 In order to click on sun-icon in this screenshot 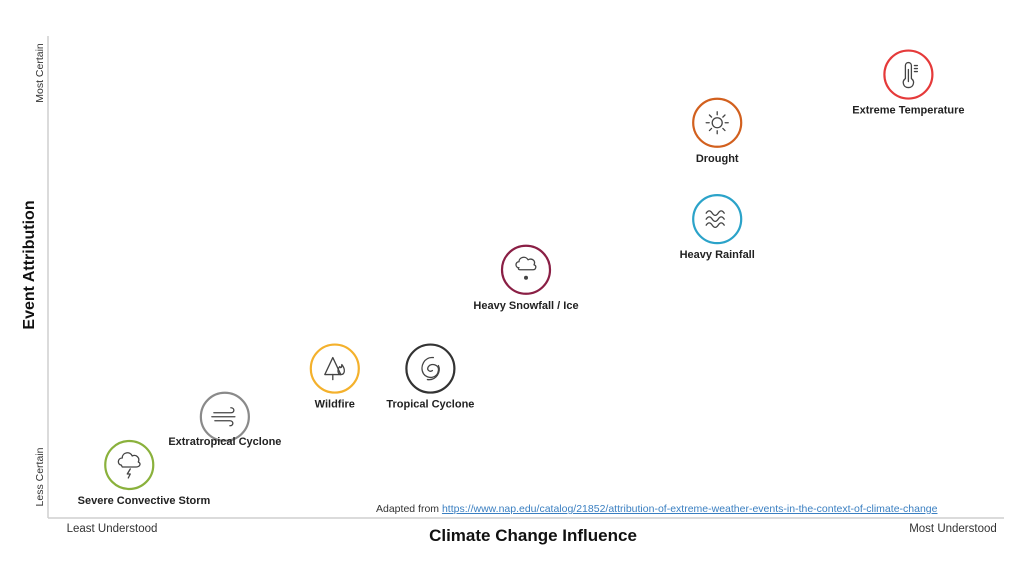, I will do `click(717, 123)`.